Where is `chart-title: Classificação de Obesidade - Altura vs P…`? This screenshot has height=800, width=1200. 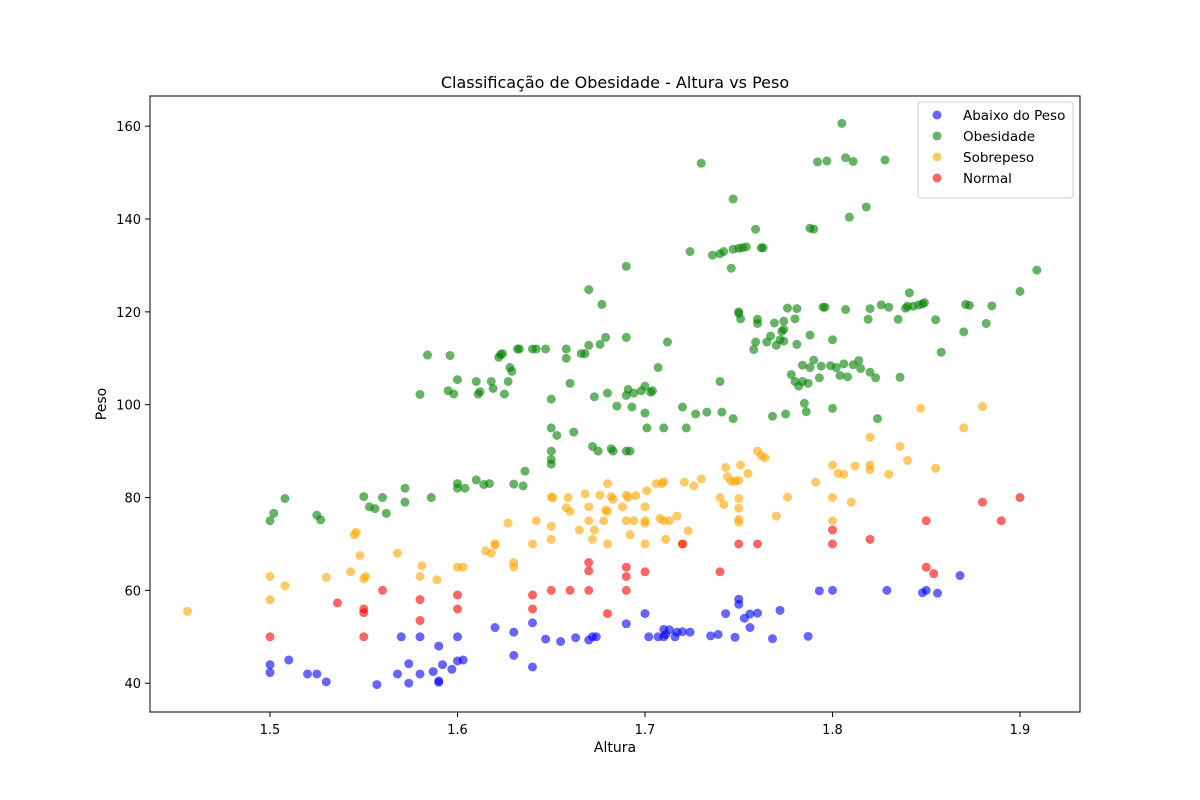
chart-title: Classificação de Obesidade - Altura vs P… is located at coordinates (615, 82).